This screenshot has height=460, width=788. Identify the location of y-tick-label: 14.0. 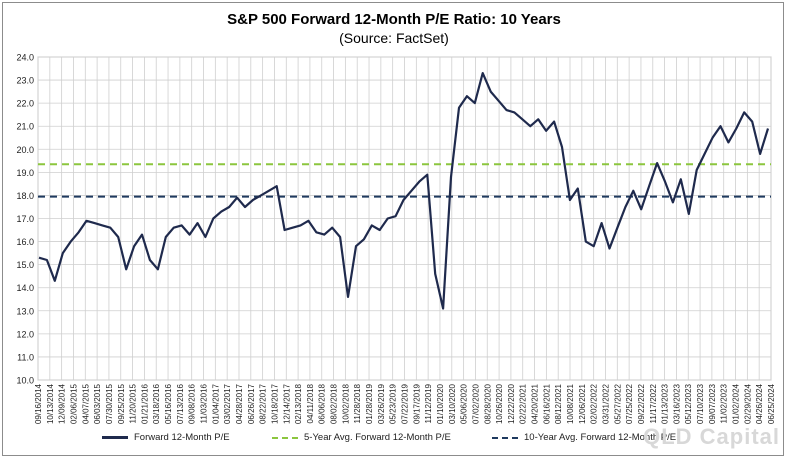
(25, 288).